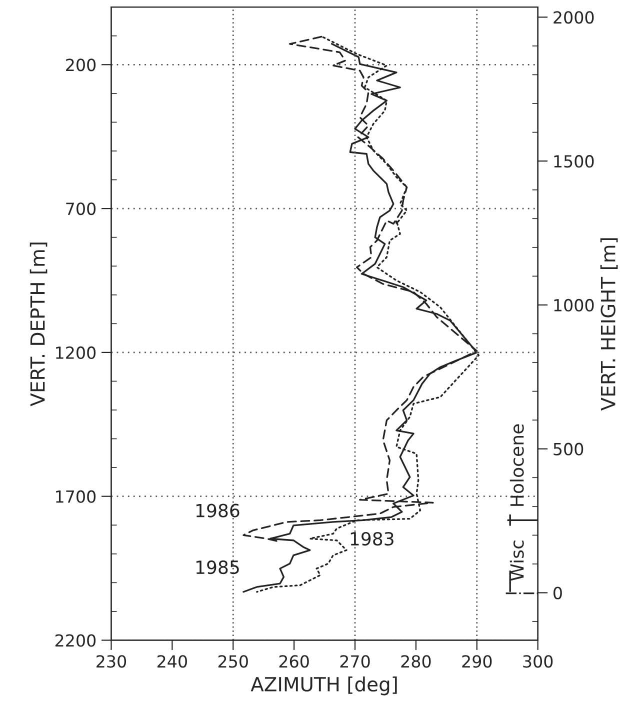 Image resolution: width=632 pixels, height=709 pixels. I want to click on x-tick-label: 250, so click(233, 661).